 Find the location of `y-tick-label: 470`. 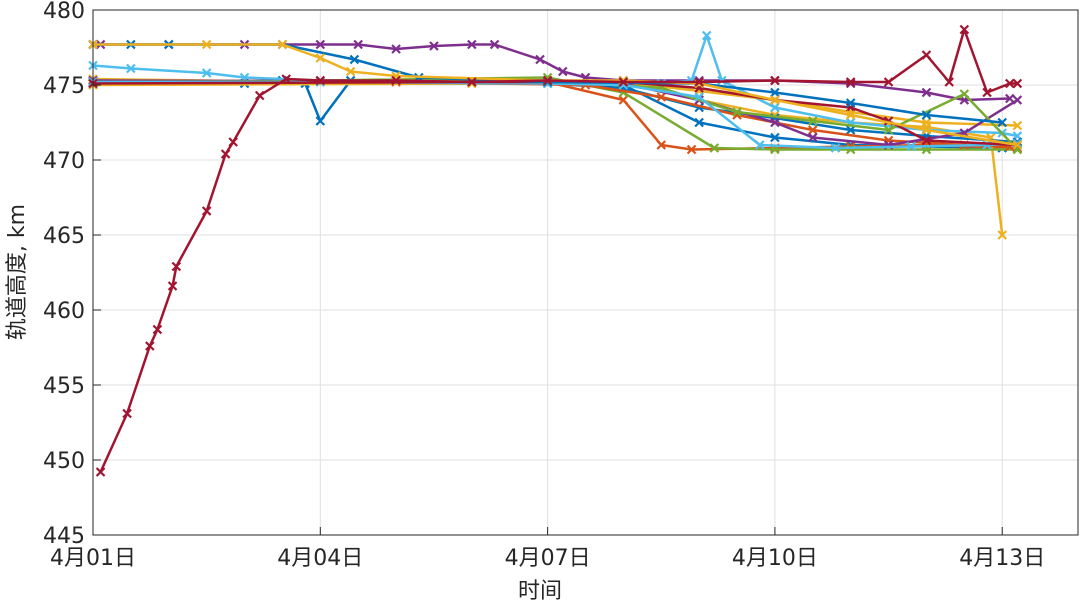

y-tick-label: 470 is located at coordinates (64, 161).